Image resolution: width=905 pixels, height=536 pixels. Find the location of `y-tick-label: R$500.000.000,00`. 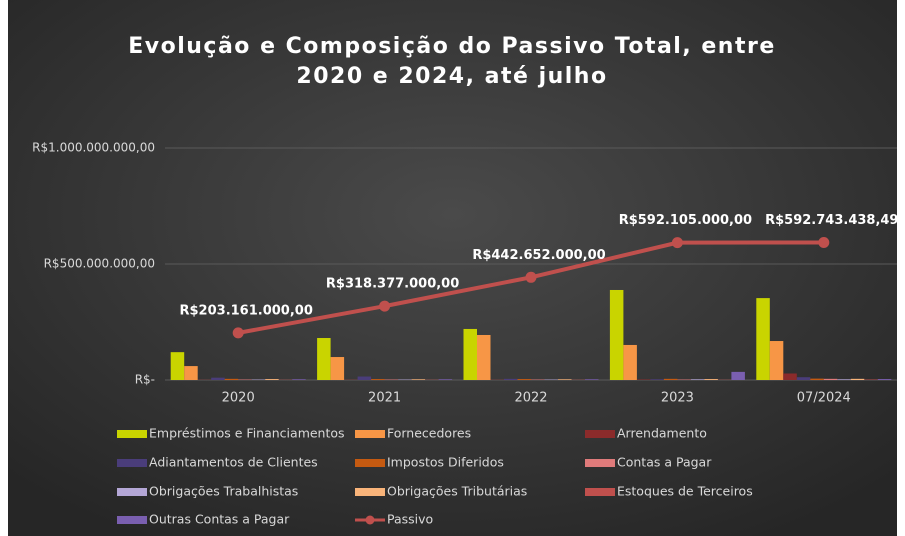

y-tick-label: R$500.000.000,00 is located at coordinates (99, 264).